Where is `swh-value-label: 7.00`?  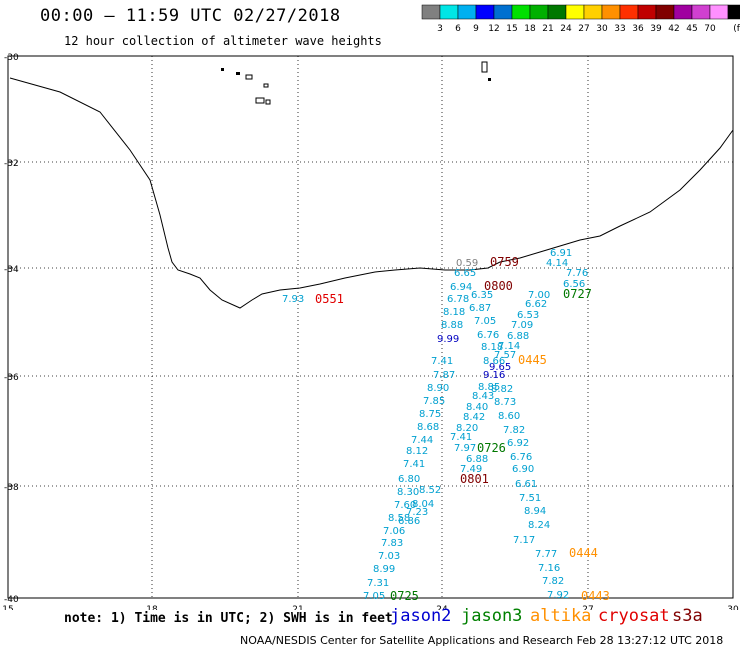 swh-value-label: 7.00 is located at coordinates (539, 295).